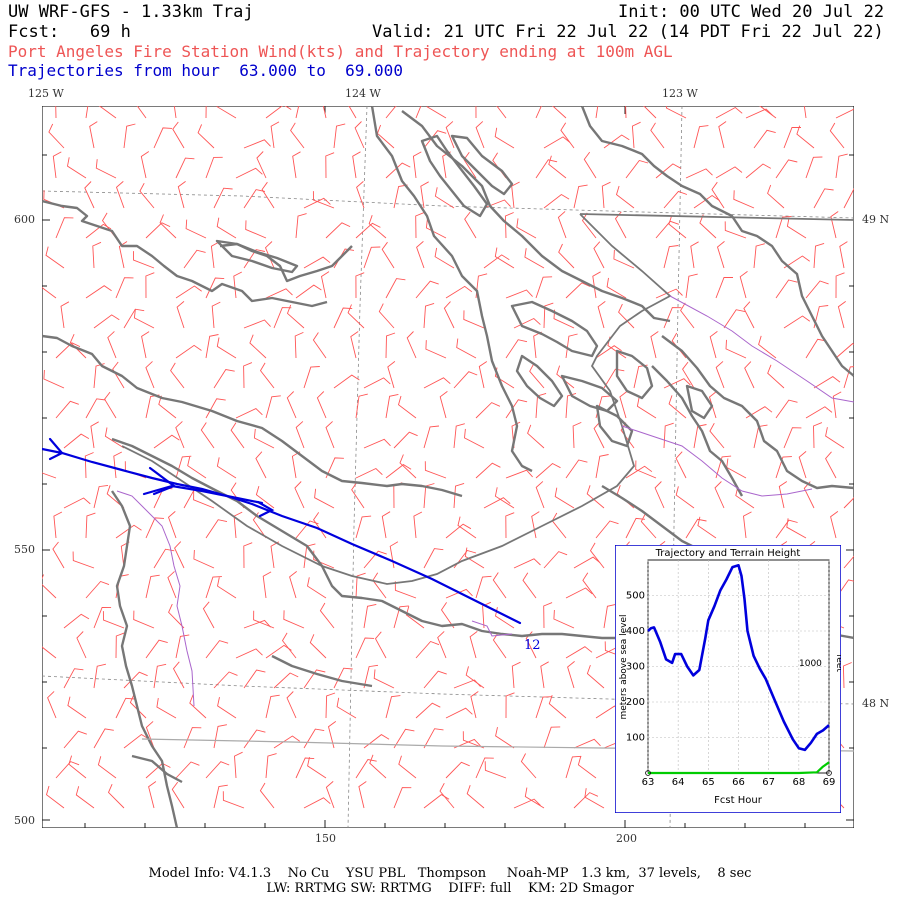 The height and width of the screenshot is (900, 900). What do you see at coordinates (738, 669) in the screenshot?
I see `inset-series` at bounding box center [738, 669].